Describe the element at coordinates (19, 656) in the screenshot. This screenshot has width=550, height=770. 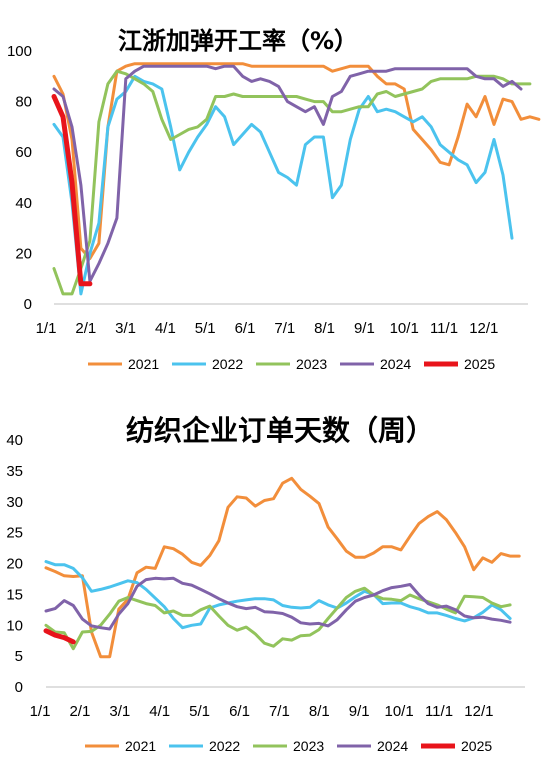
I see `y-tick-label: 5` at that location.